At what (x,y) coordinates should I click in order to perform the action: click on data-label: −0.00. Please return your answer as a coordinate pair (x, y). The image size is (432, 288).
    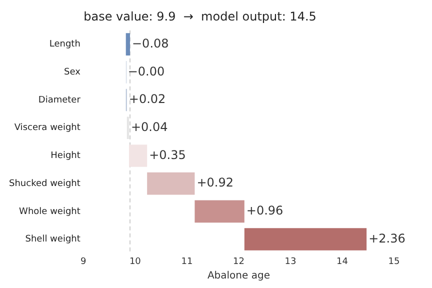
    Looking at the image, I should click on (146, 71).